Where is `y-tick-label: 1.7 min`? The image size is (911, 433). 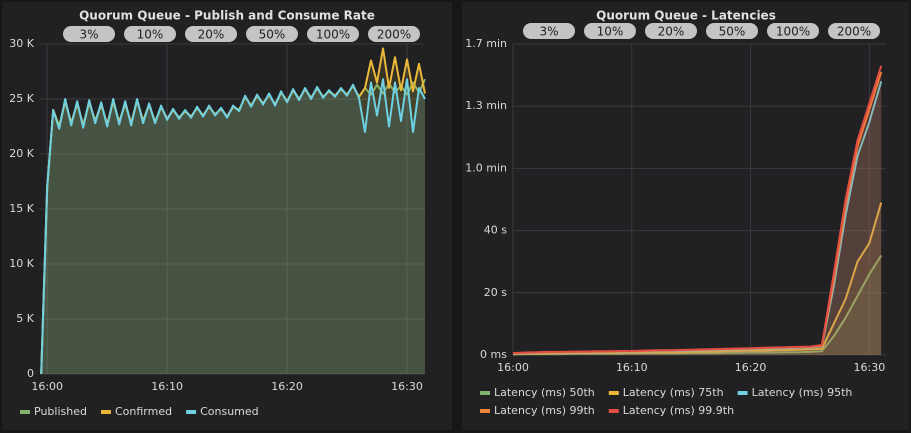
y-tick-label: 1.7 min is located at coordinates (486, 43).